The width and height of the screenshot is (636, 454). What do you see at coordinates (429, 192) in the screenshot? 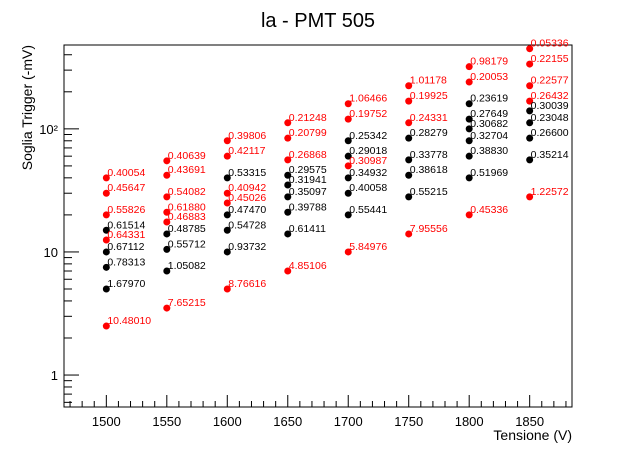
I see `data-label: 0.55215` at bounding box center [429, 192].